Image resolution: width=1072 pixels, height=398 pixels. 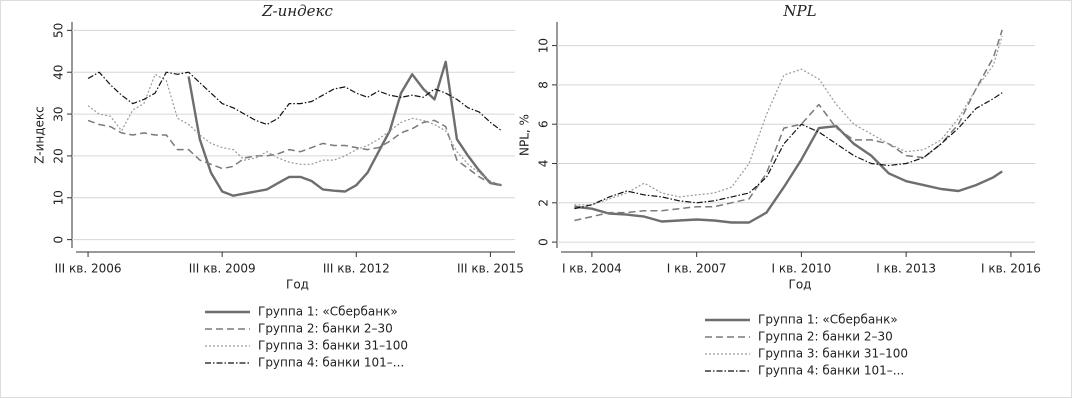 I want to click on x-tick-label: III кв. 2006, so click(x=88, y=269).